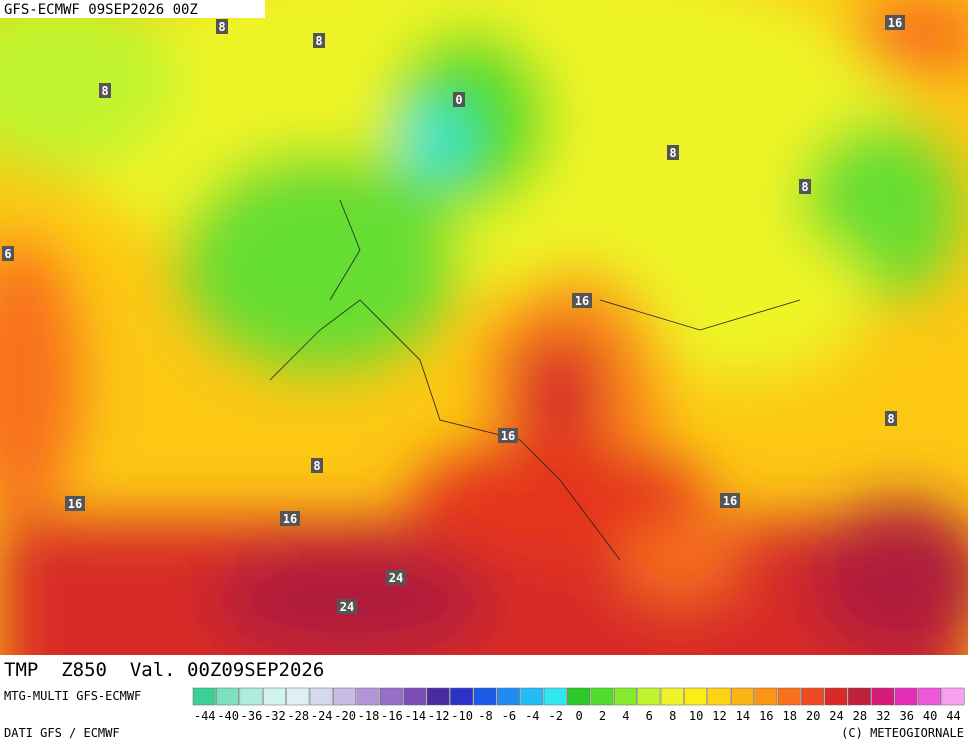 The image size is (968, 745). Describe the element at coordinates (439, 716) in the screenshot. I see `colorbar-label: -12` at that location.